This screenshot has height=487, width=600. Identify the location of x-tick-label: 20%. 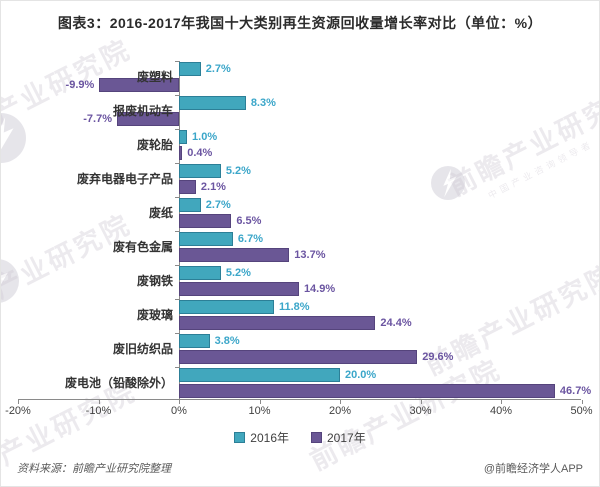
(340, 411).